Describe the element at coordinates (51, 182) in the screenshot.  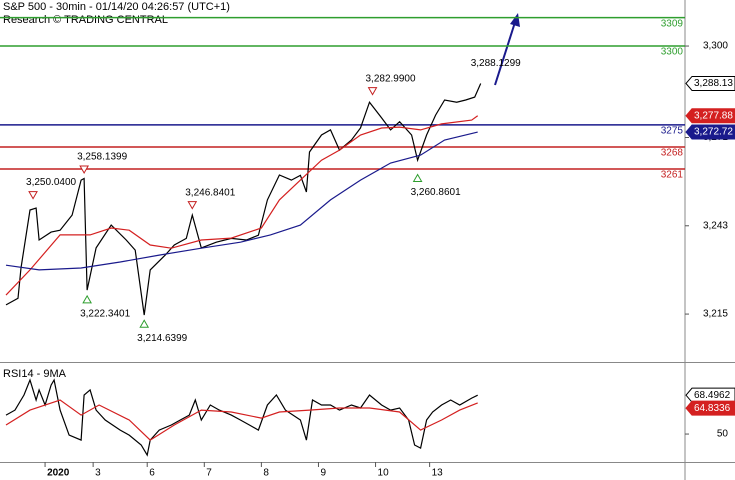
I see `annotation-label: 3,250.0400` at that location.